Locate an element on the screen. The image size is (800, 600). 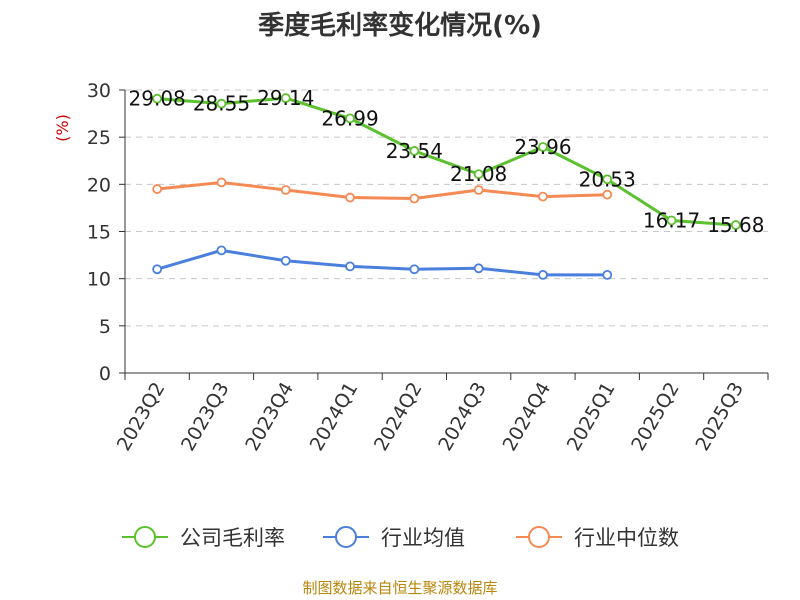
x-tick-label: 2023Q3 is located at coordinates (205, 417).